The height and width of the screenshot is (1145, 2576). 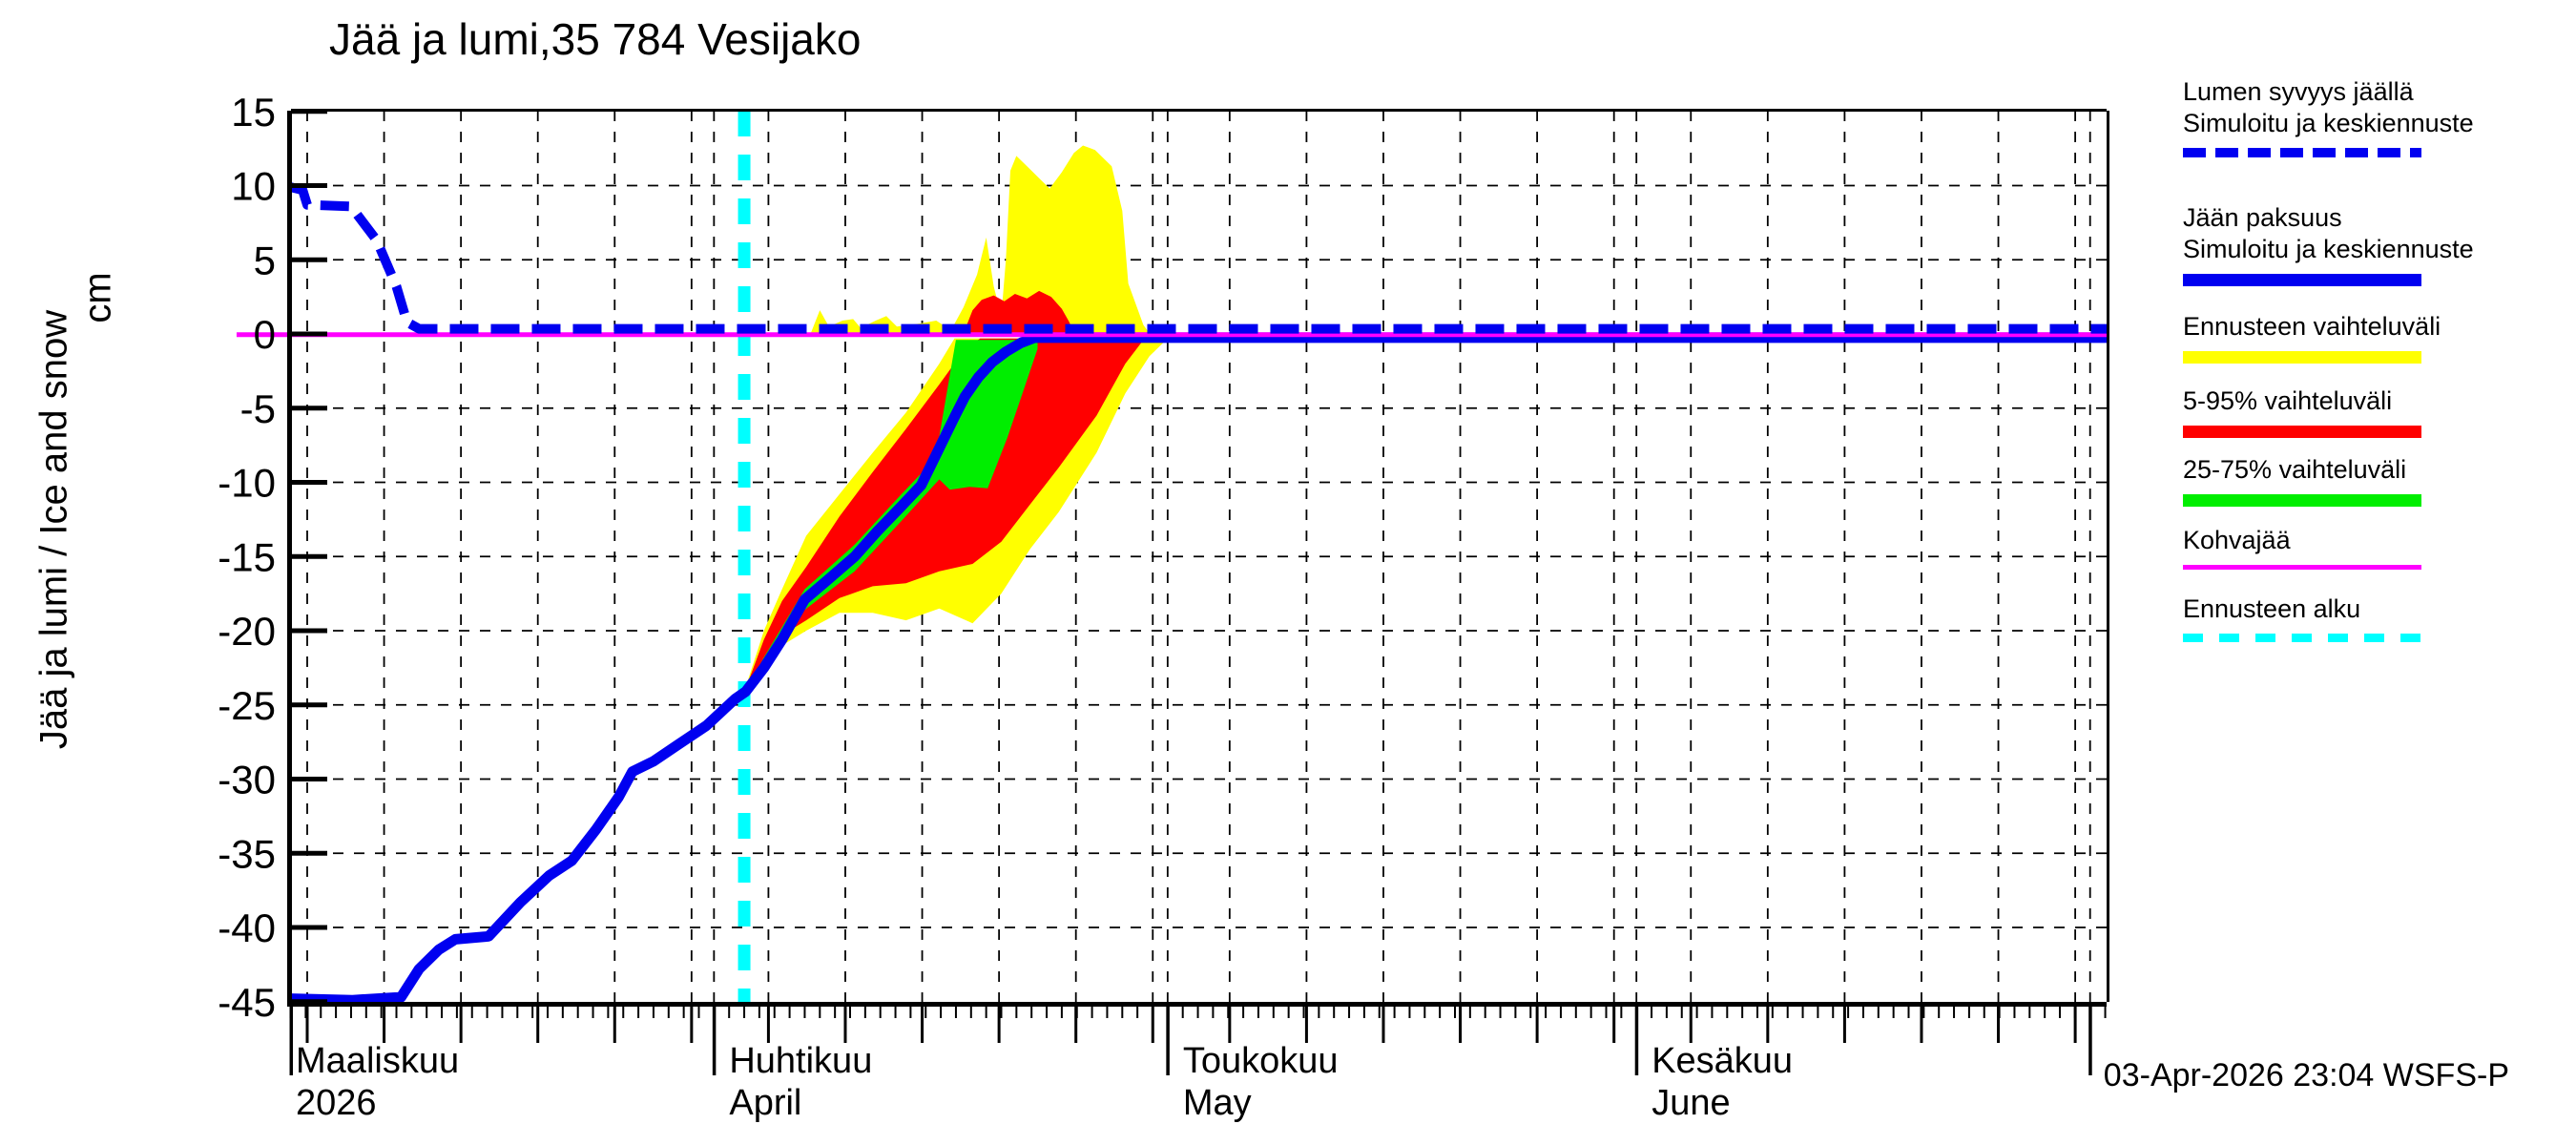 I want to click on month-label: Huhtikuu, so click(x=800, y=1061).